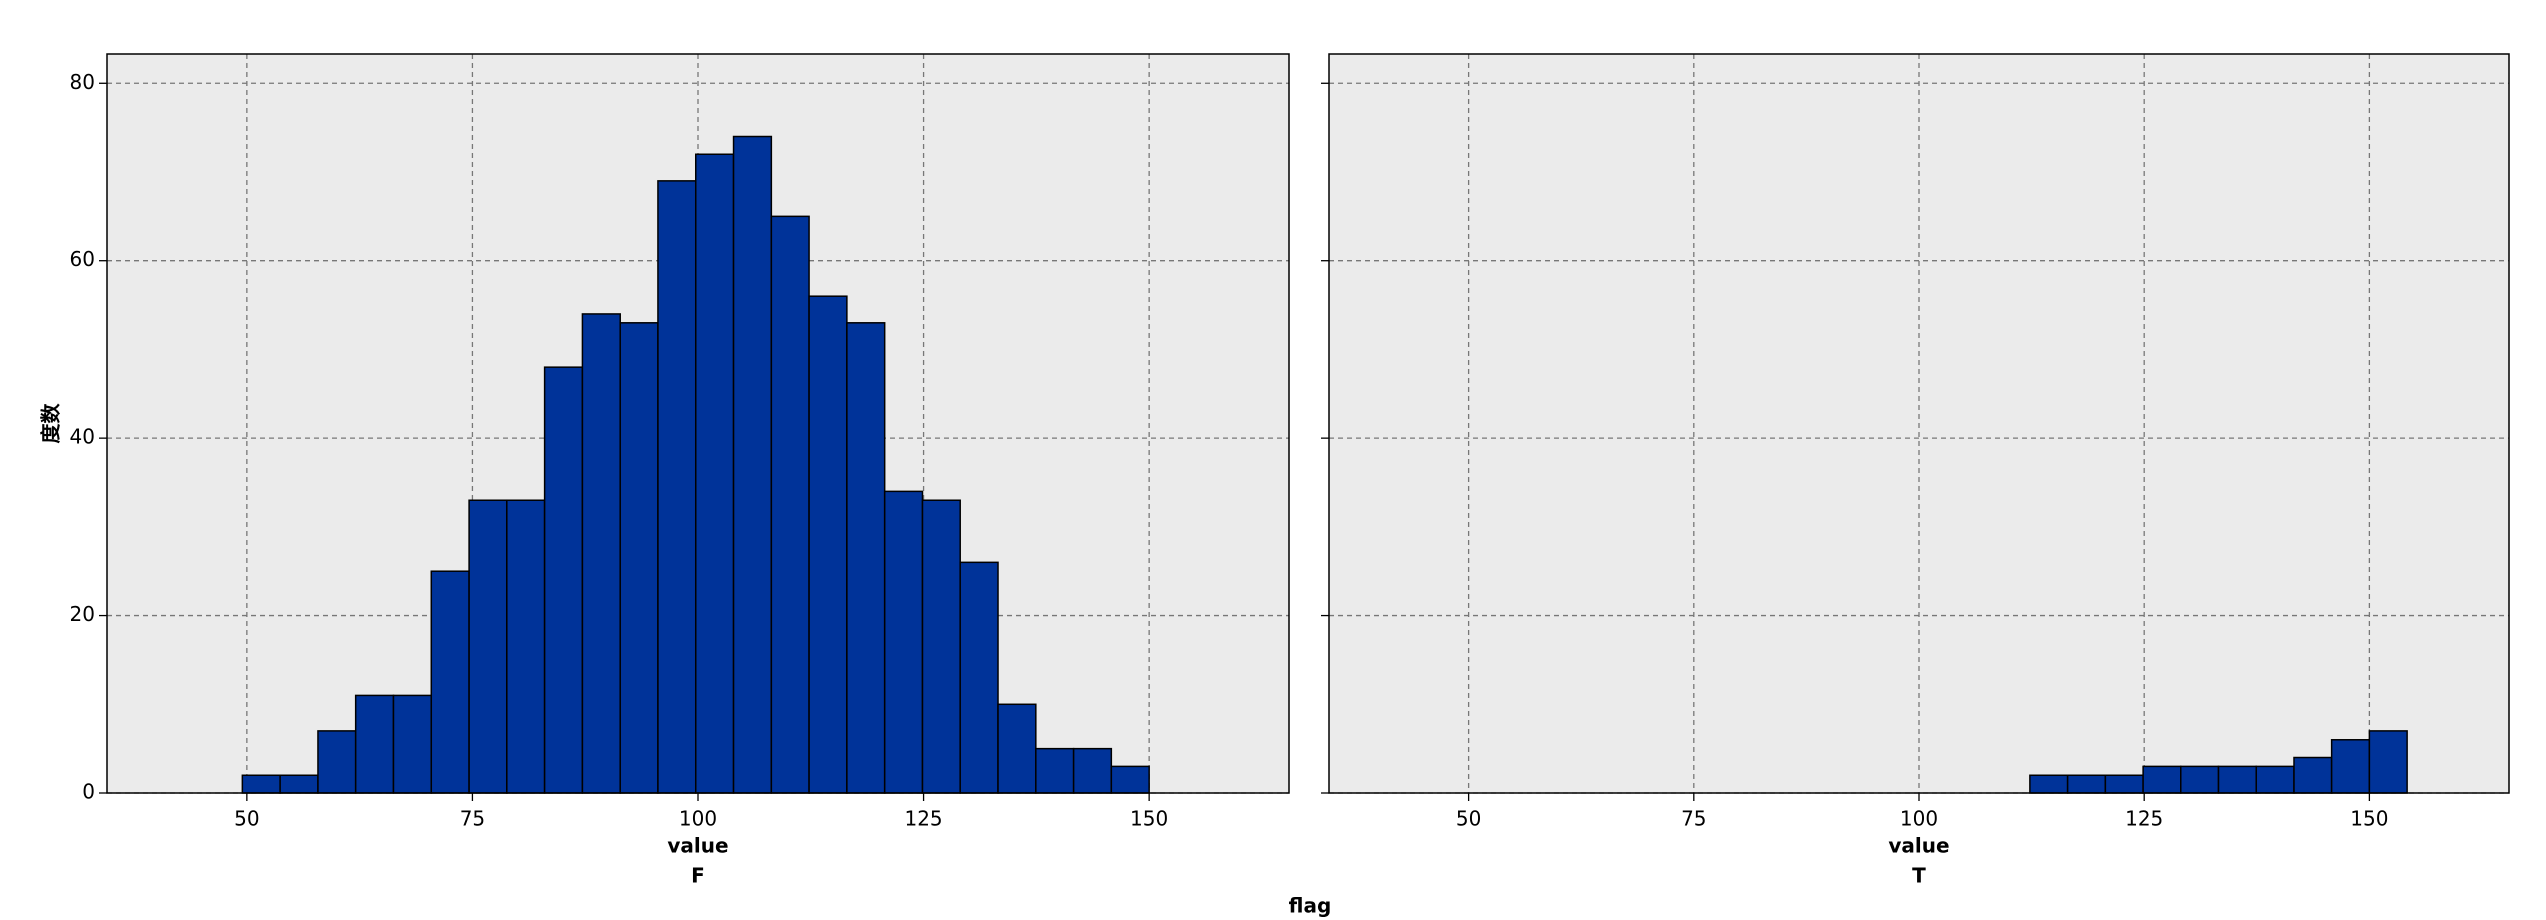 The width and height of the screenshot is (2546, 920). I want to click on y-tick-label: 0, so click(88, 792).